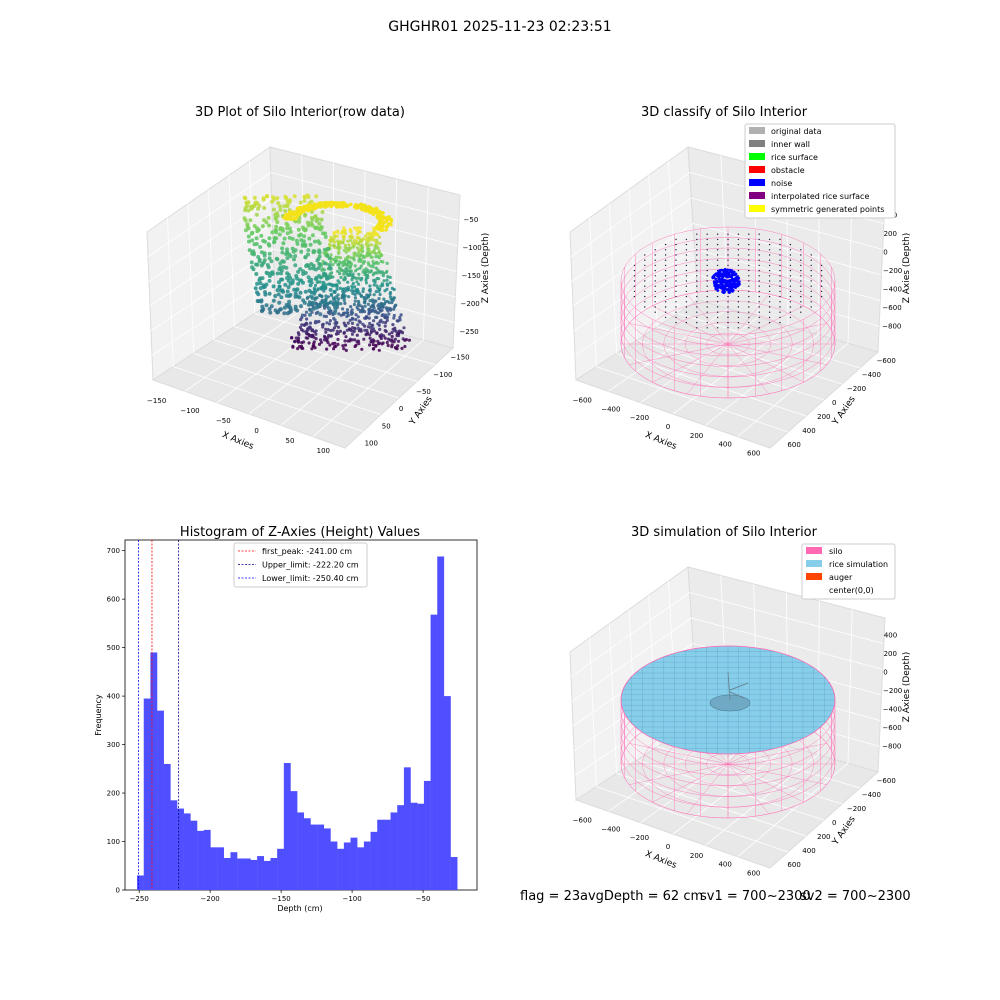  What do you see at coordinates (765, 783) in the screenshot?
I see `silo-floor-spoke` at bounding box center [765, 783].